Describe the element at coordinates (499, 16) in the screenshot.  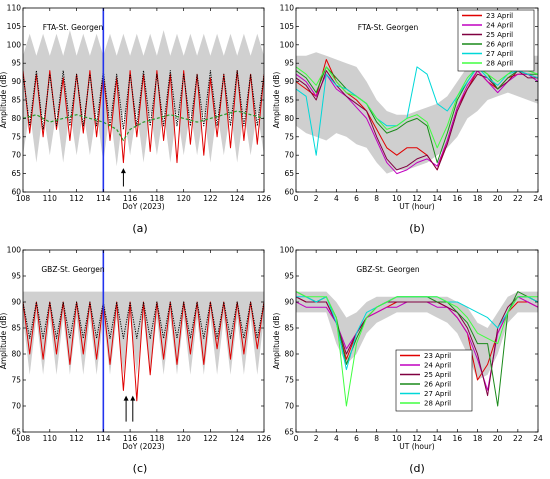
I see `legend-label: 23 April` at that location.